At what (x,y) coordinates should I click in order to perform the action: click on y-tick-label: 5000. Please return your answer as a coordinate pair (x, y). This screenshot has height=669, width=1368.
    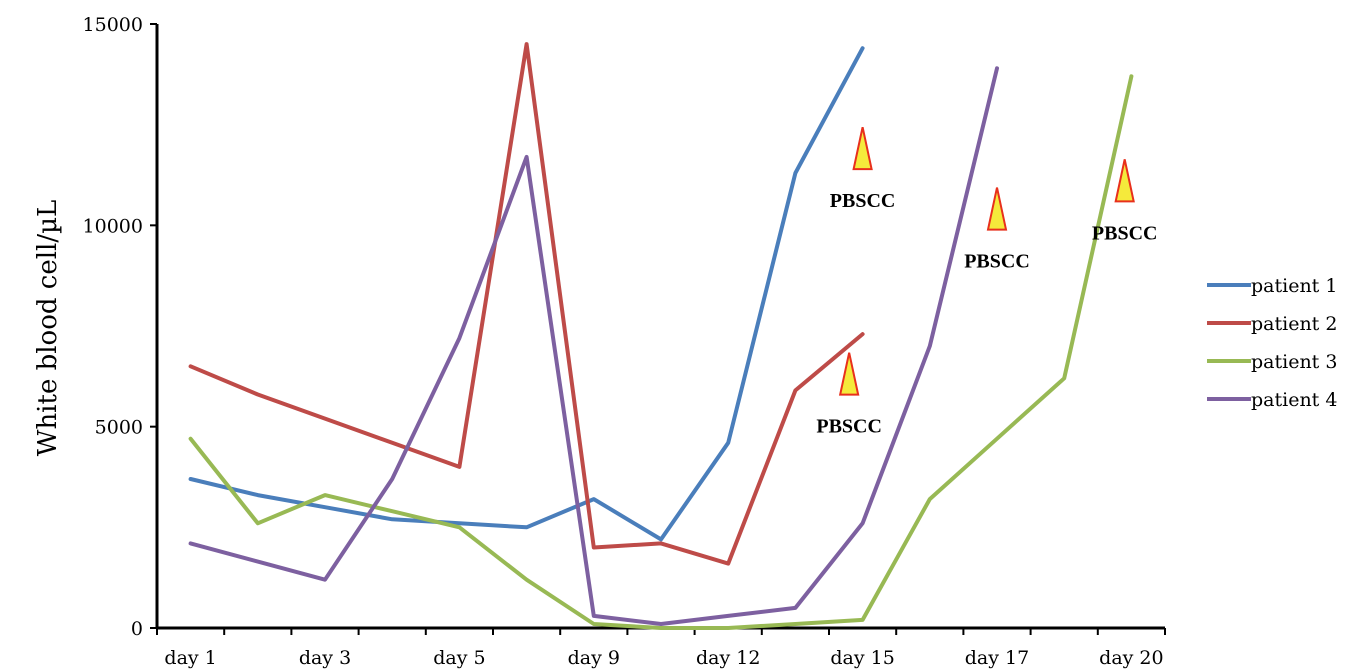
    Looking at the image, I should click on (119, 428).